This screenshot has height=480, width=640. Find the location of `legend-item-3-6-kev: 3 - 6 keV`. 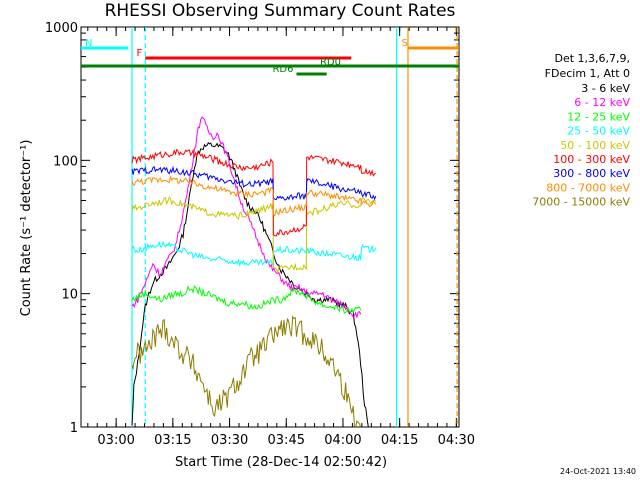

legend-item-3-6-kev: 3 - 6 keV is located at coordinates (605, 88).